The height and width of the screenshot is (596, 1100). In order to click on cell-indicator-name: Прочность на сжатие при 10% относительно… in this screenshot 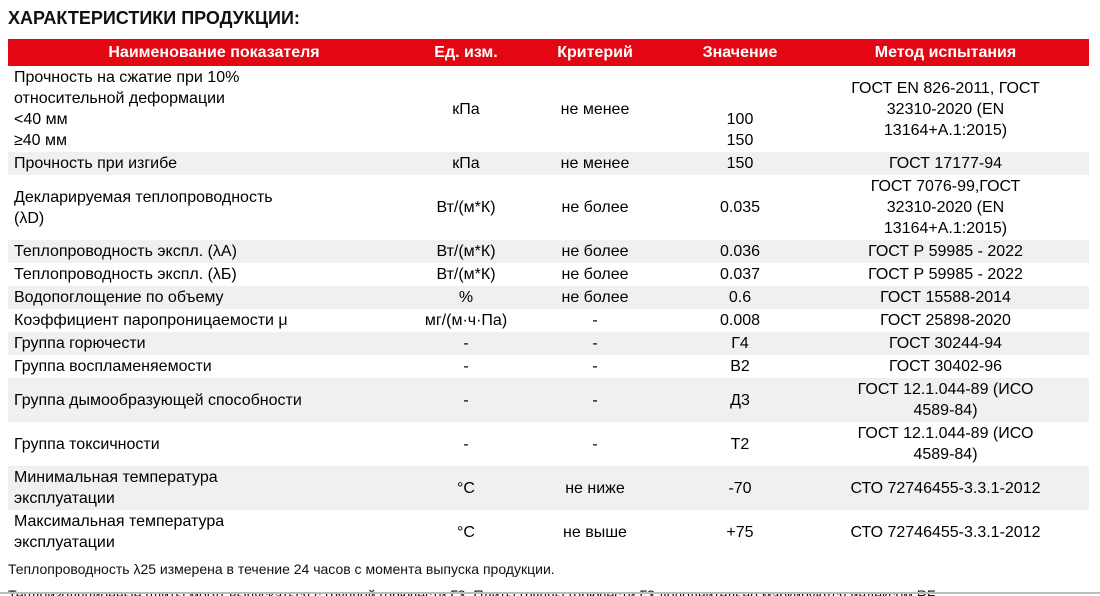, I will do `click(127, 109)`.